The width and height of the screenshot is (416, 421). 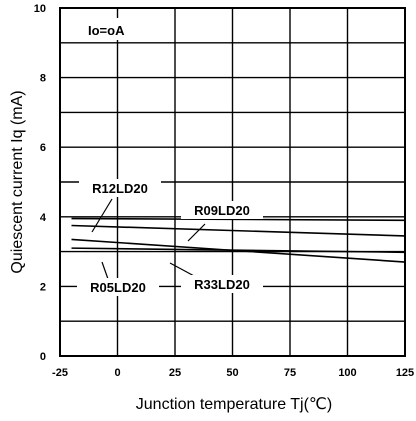 I want to click on series-label-r12ld20: R12LD20, so click(x=120, y=188).